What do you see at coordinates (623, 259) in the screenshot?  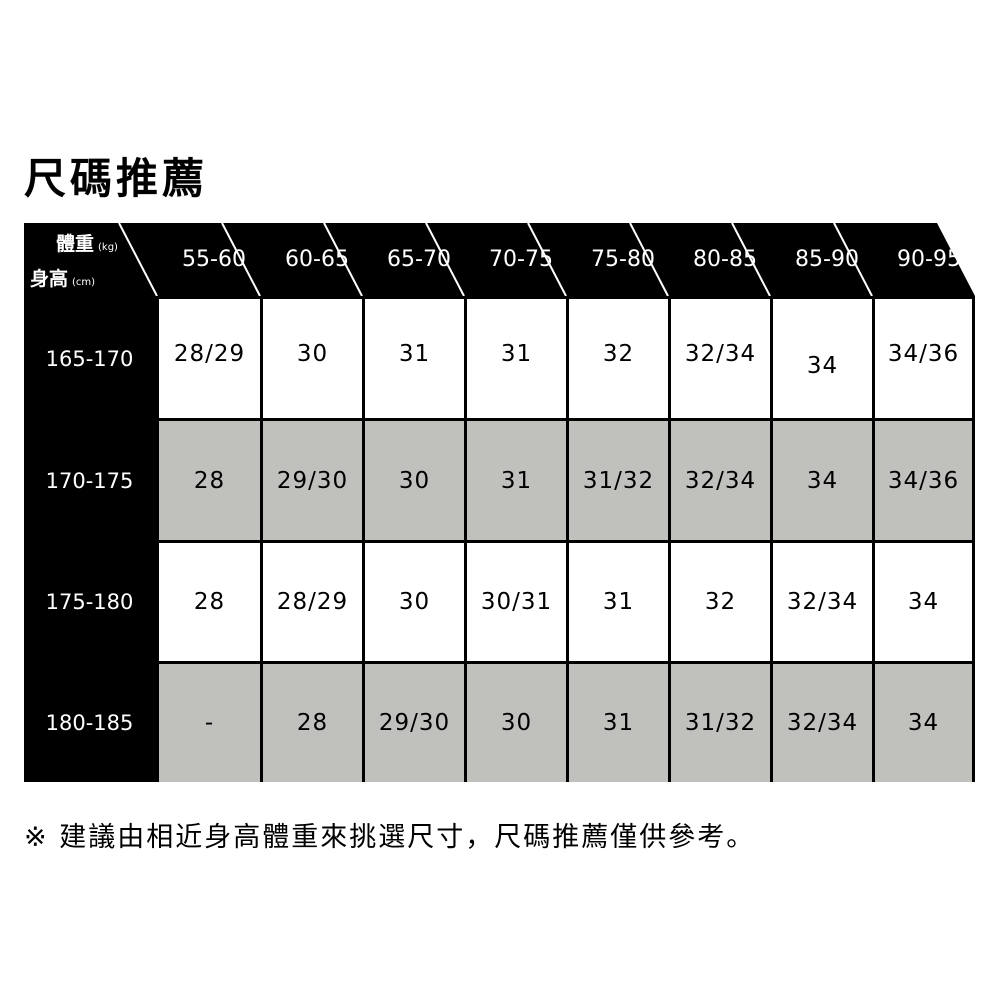 I see `weight-range-header: 75-80` at bounding box center [623, 259].